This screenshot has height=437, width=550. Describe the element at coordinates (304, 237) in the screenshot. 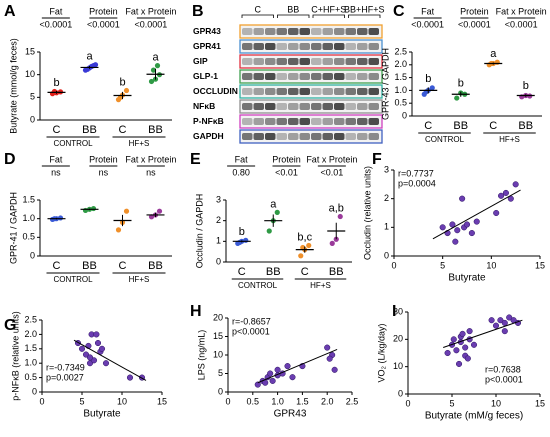

I see `significance-letter: b,c` at that location.